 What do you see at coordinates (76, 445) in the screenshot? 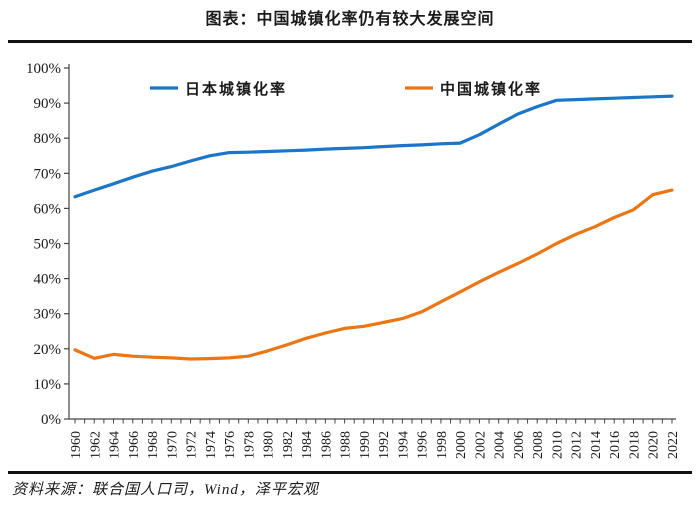
I see `x-axis-label: 1960` at bounding box center [76, 445].